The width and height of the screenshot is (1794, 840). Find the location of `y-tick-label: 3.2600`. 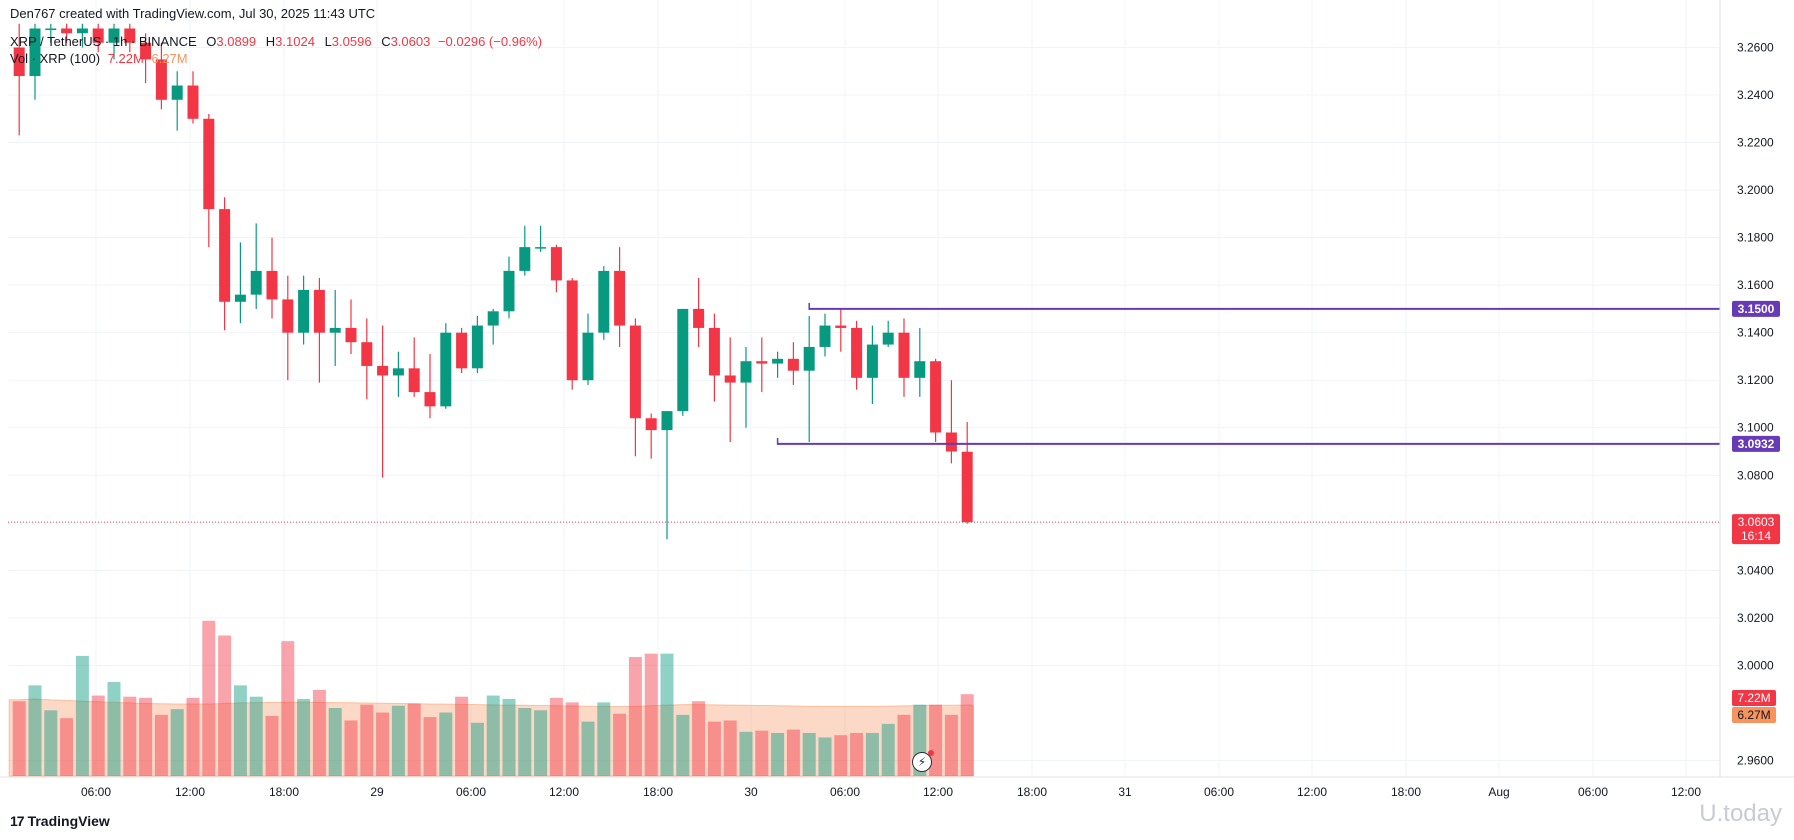

y-tick-label: 3.2600 is located at coordinates (1755, 48).